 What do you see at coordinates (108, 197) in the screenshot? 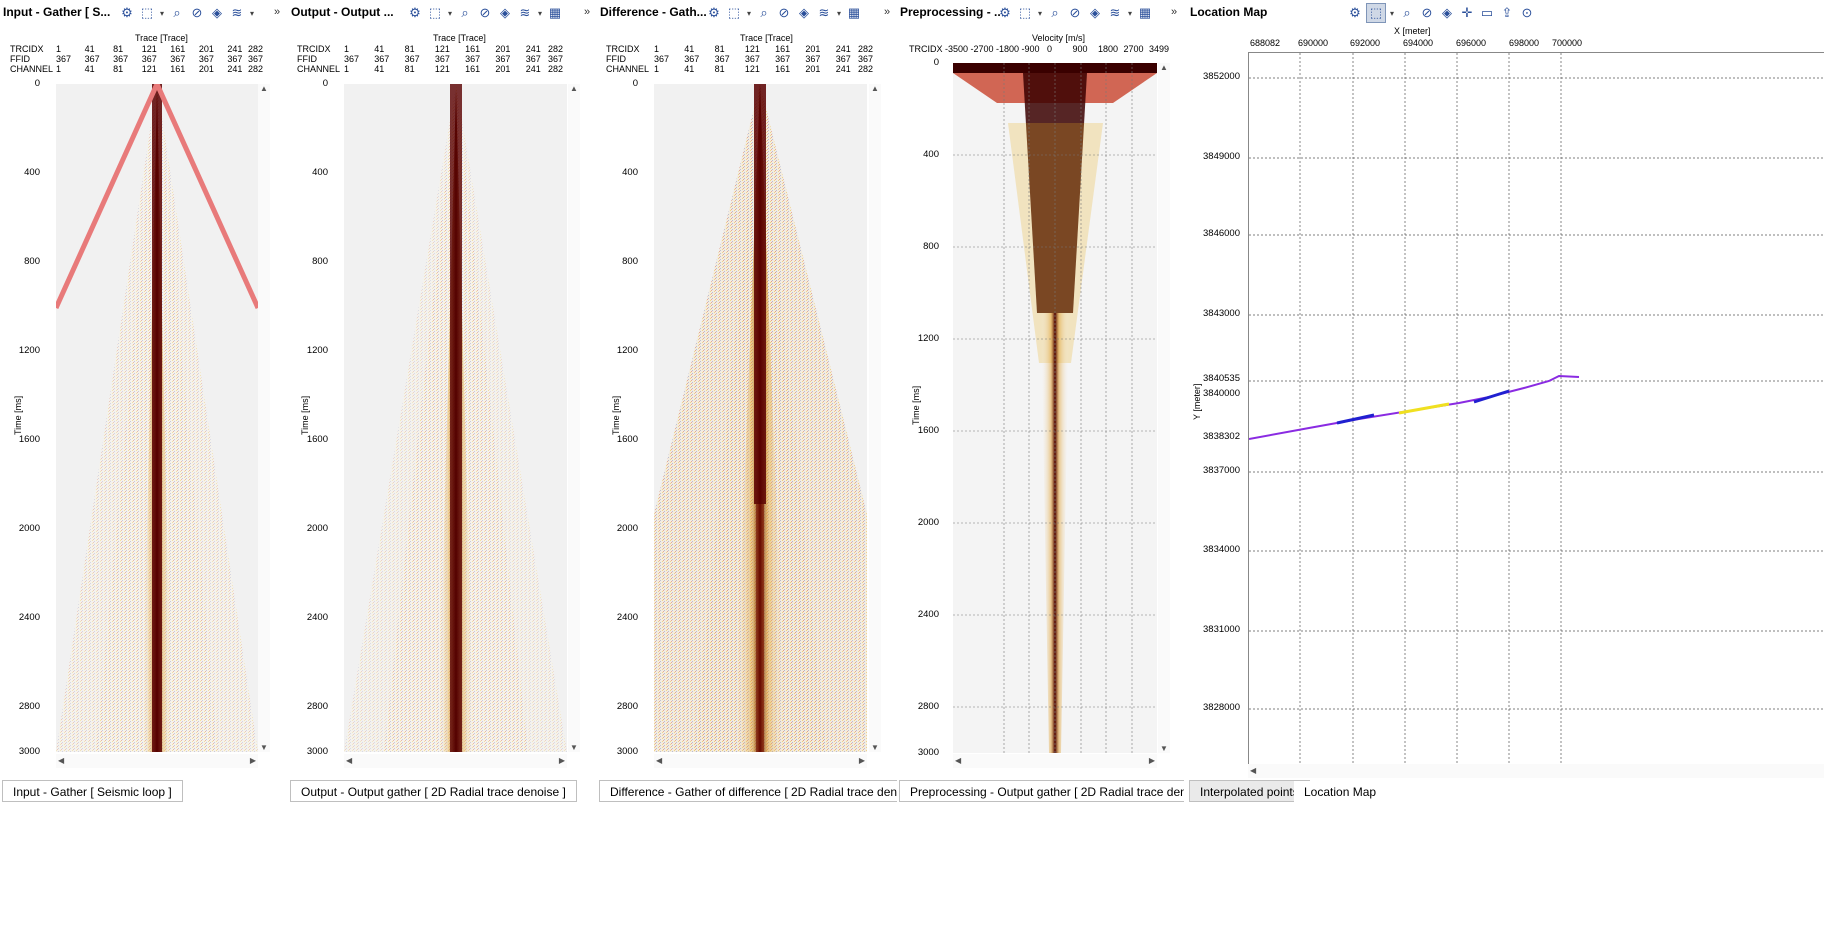
I see `mute-line-left` at bounding box center [108, 197].